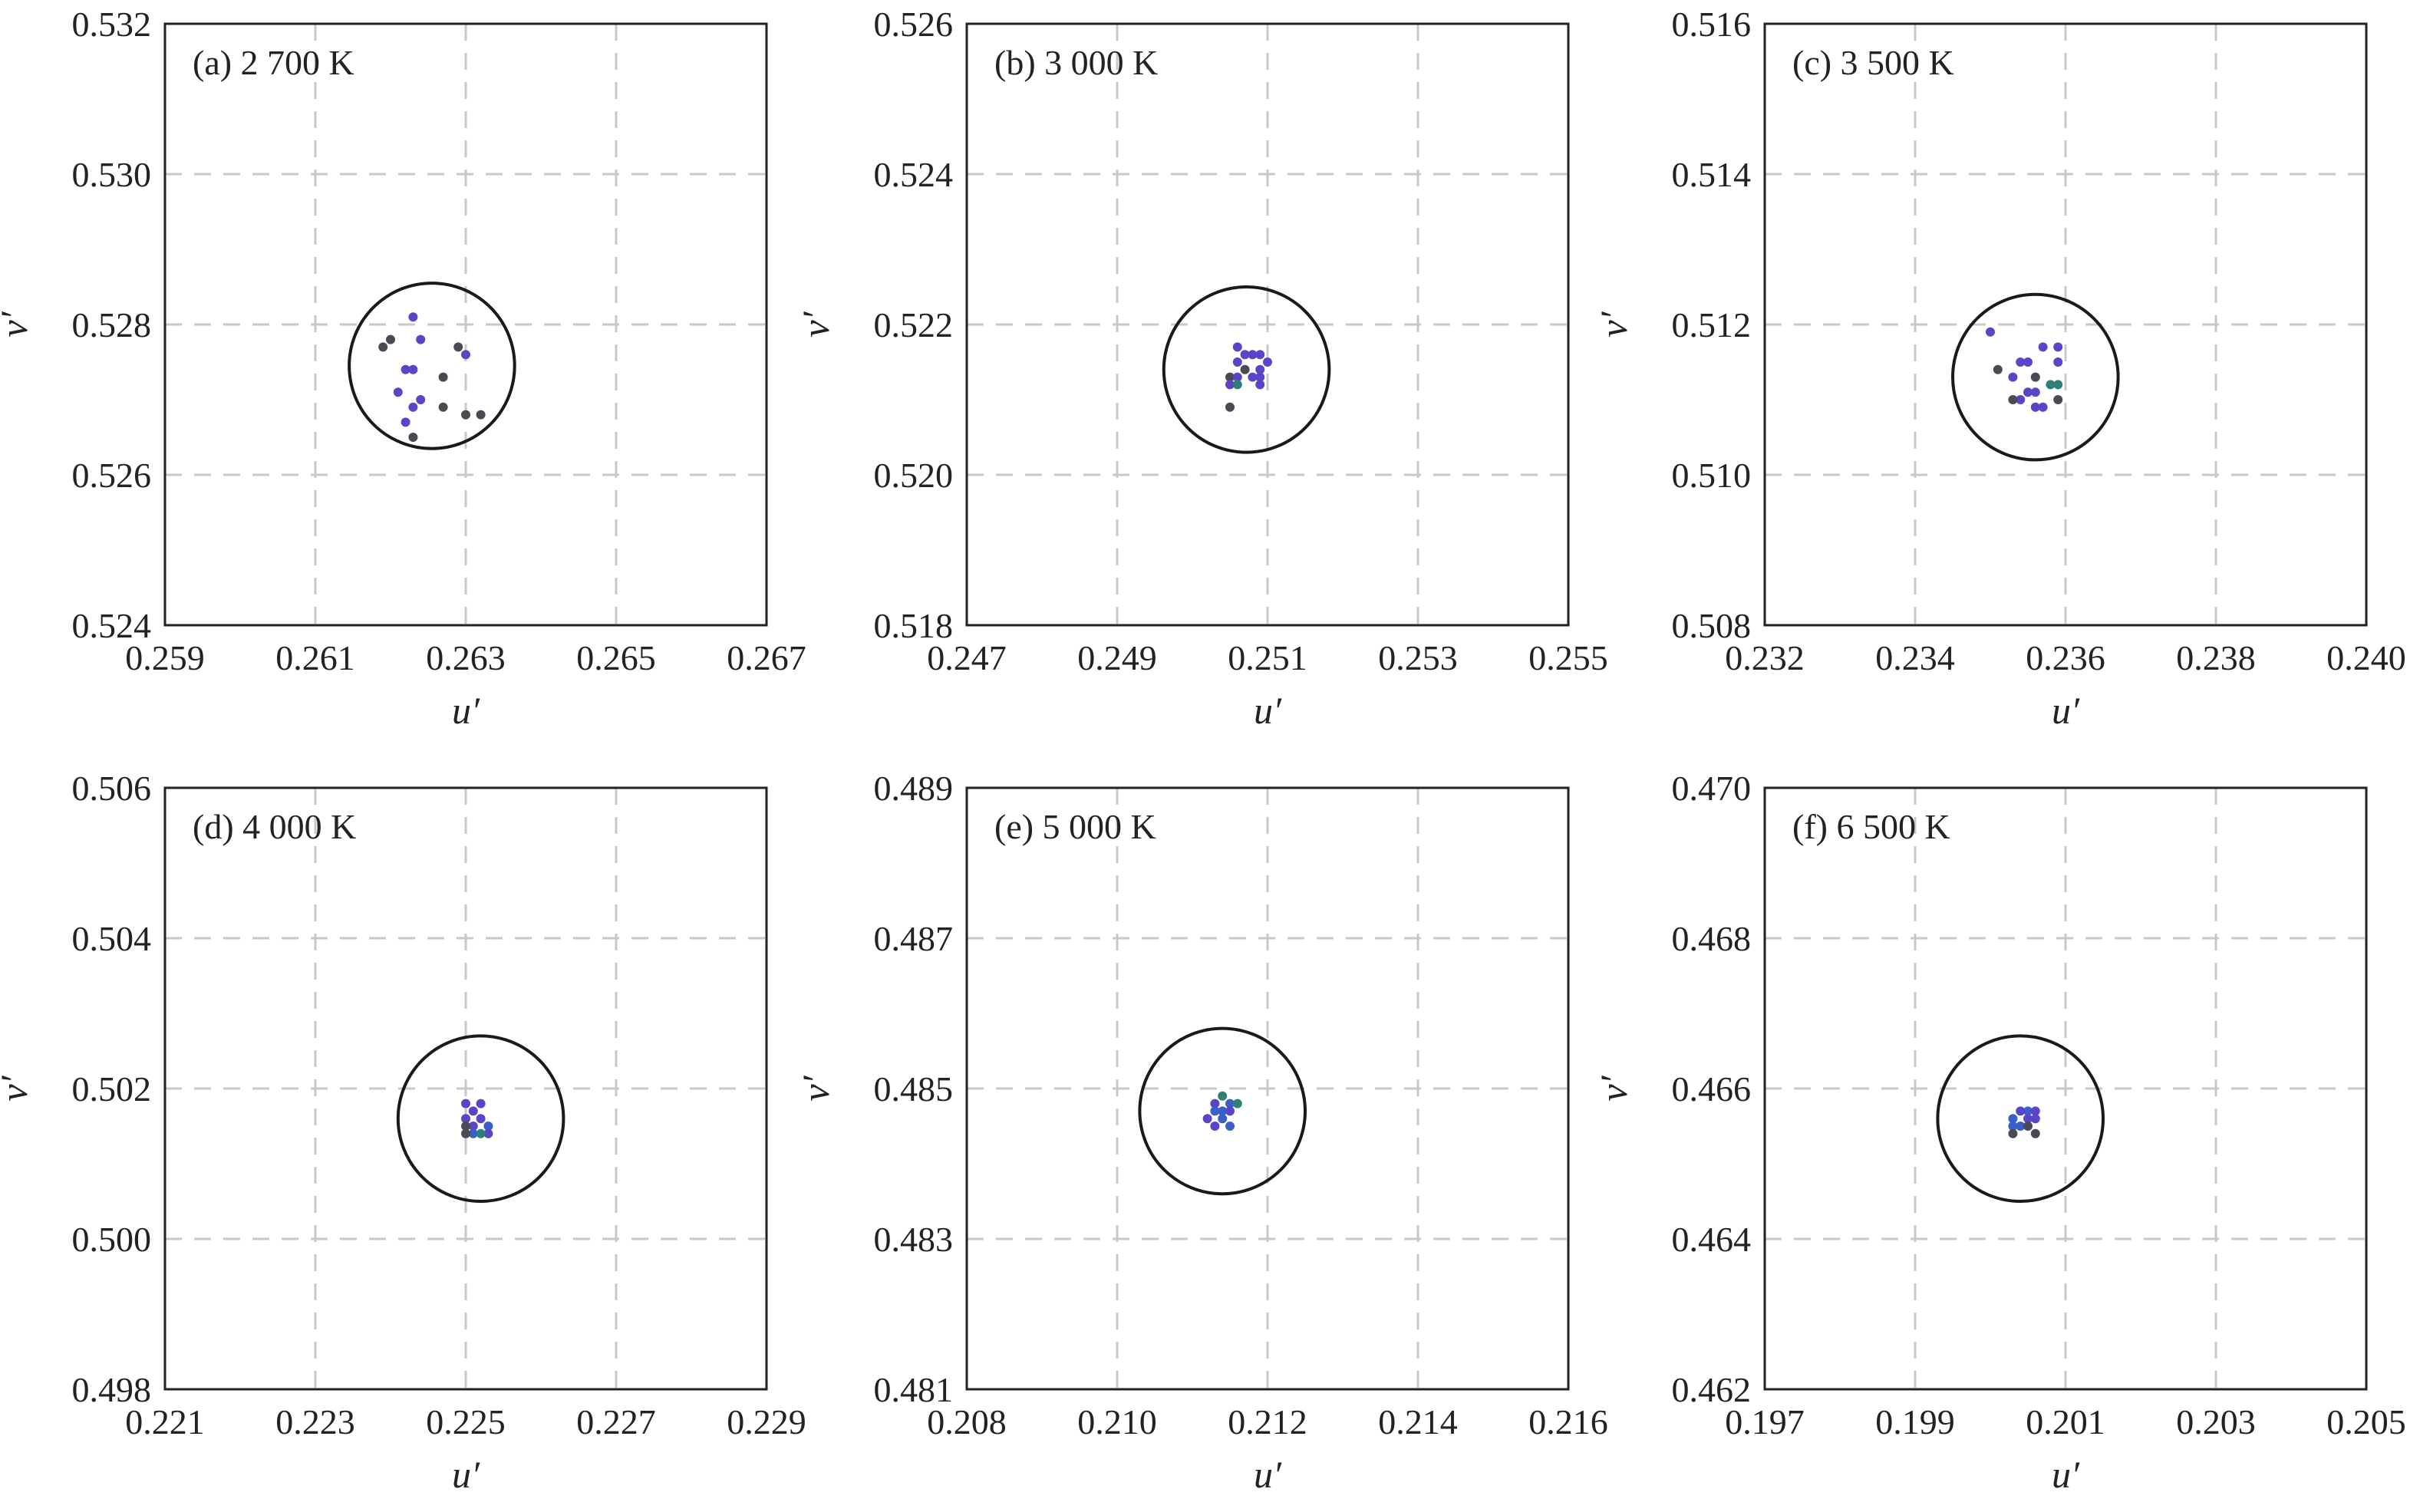 This screenshot has height=1512, width=2420. What do you see at coordinates (914, 625) in the screenshot?
I see `y-tick-label: 0.518` at bounding box center [914, 625].